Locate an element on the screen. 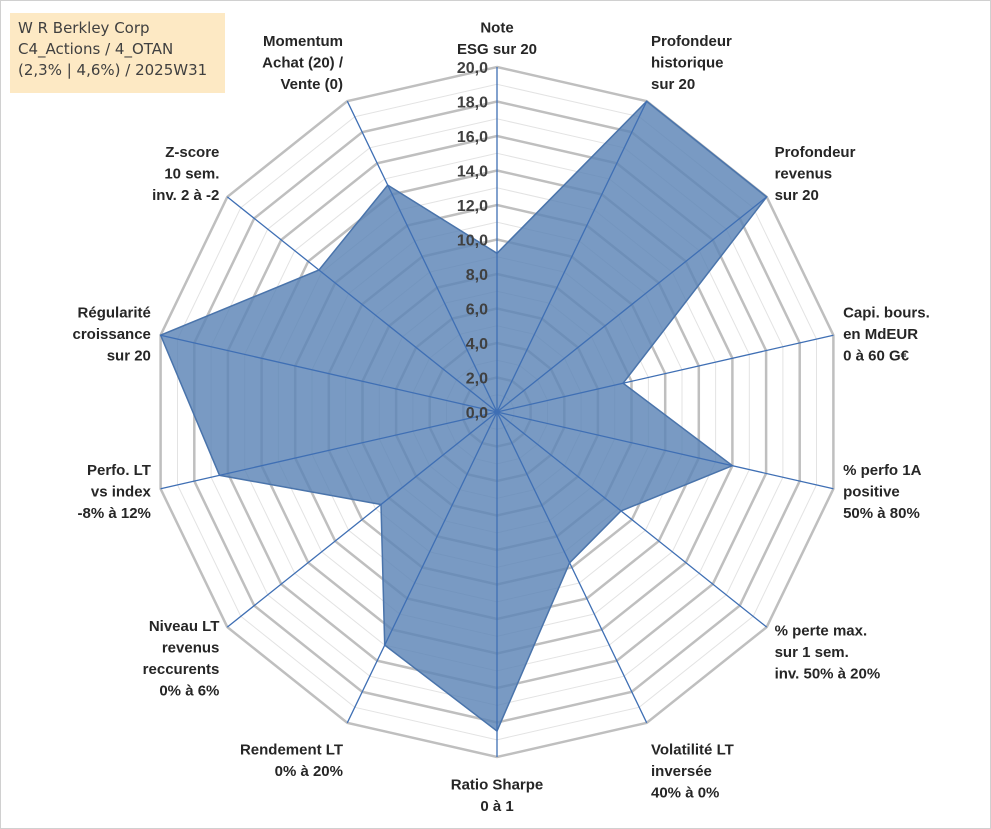 This screenshot has width=991, height=829. company-name: W R Berkley Corp is located at coordinates (84, 28).